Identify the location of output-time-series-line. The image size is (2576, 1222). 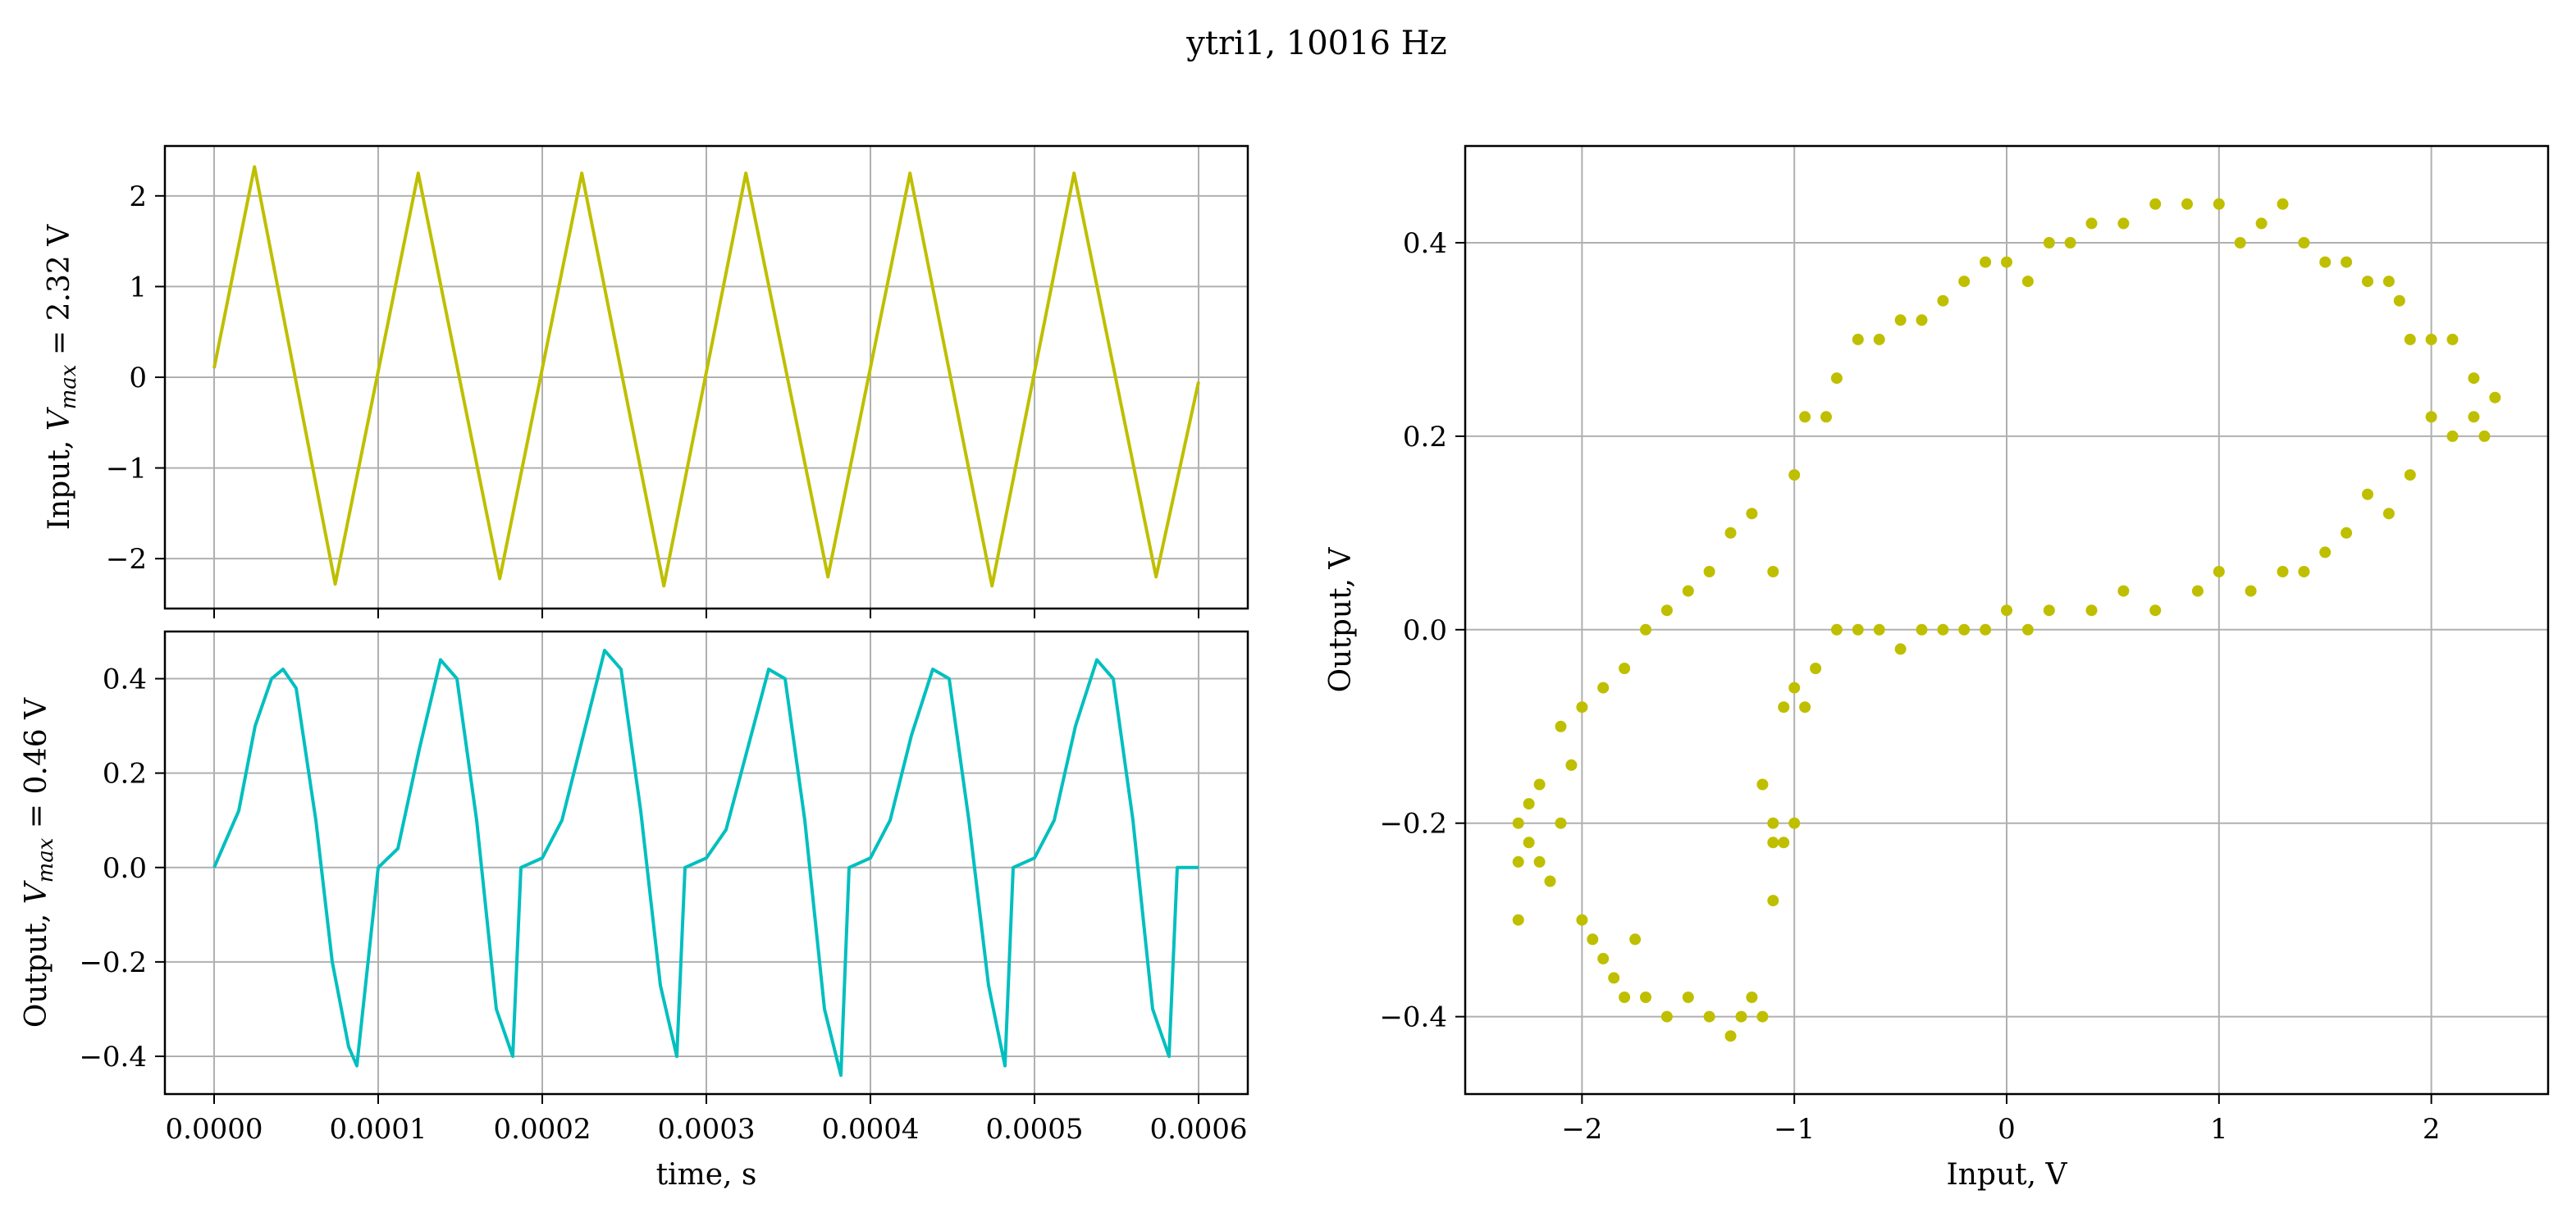
(706, 863).